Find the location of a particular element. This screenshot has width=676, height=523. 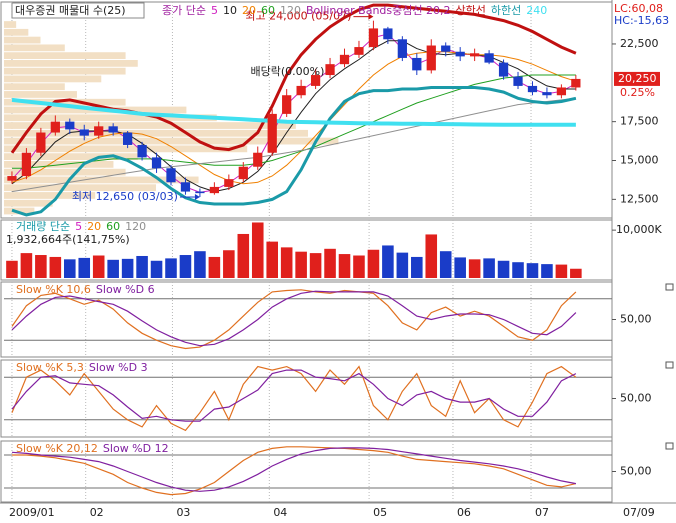

legend-entry: 120 is located at coordinates (290, 10).